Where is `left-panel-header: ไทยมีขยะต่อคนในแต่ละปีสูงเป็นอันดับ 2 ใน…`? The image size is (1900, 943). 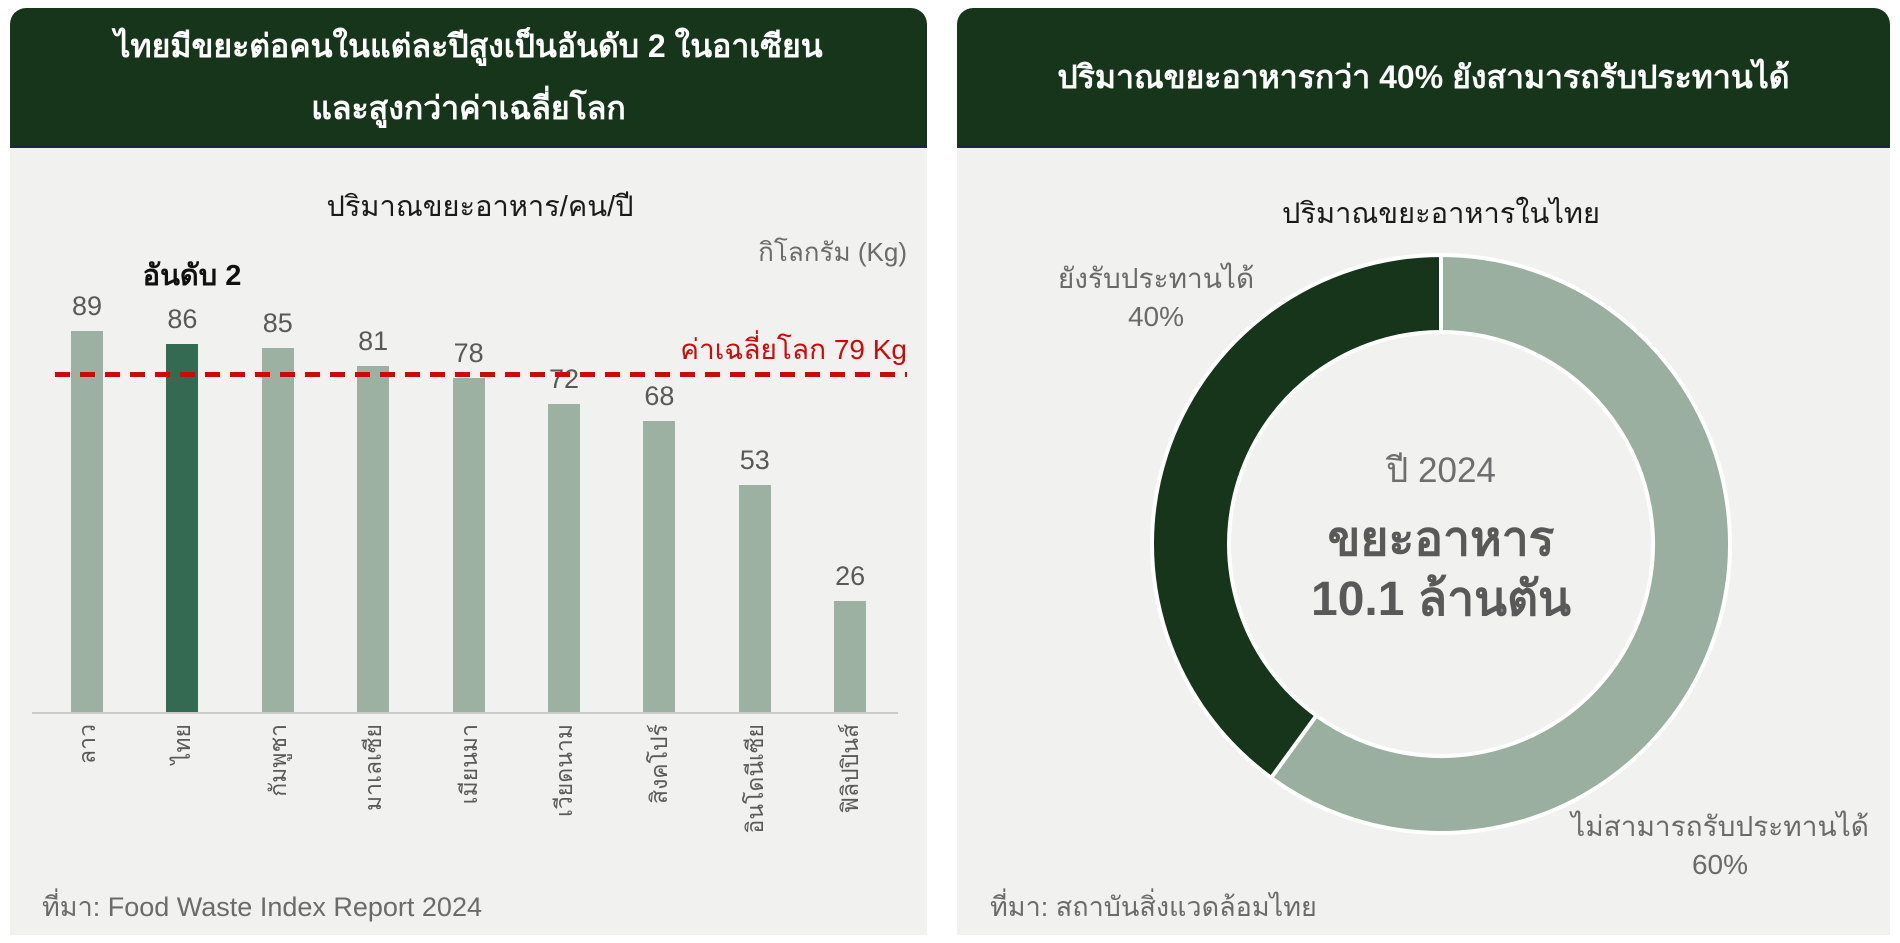 left-panel-header: ไทยมีขยะต่อคนในแต่ละปีสูงเป็นอันดับ 2 ใน… is located at coordinates (468, 78).